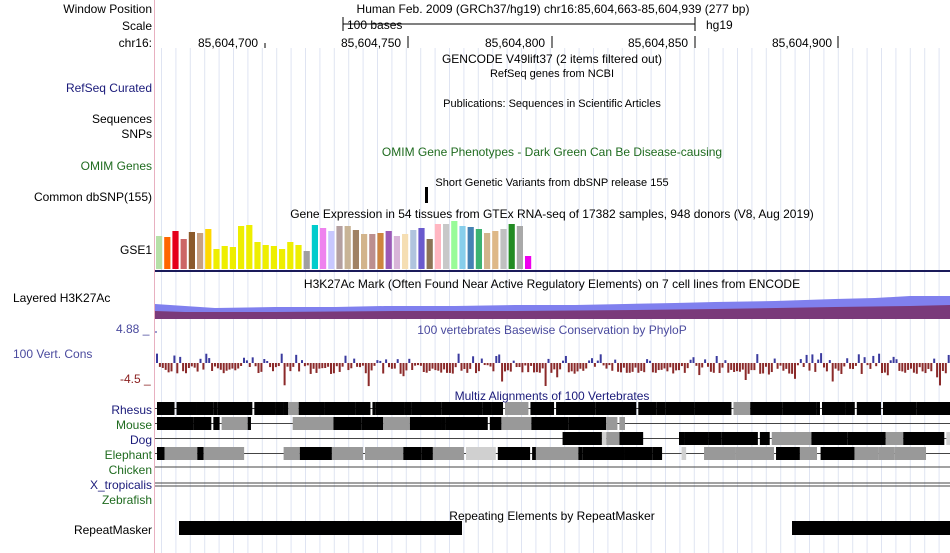 This screenshot has width=950, height=553. I want to click on species-mouse: Mouse, so click(133, 425).